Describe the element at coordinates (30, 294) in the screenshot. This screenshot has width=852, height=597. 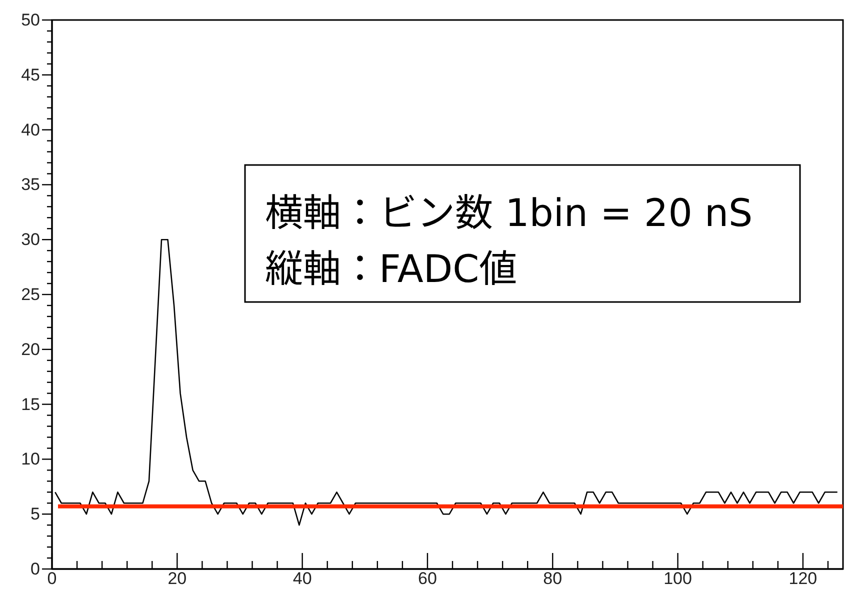
I see `y-tick-label: 25` at that location.